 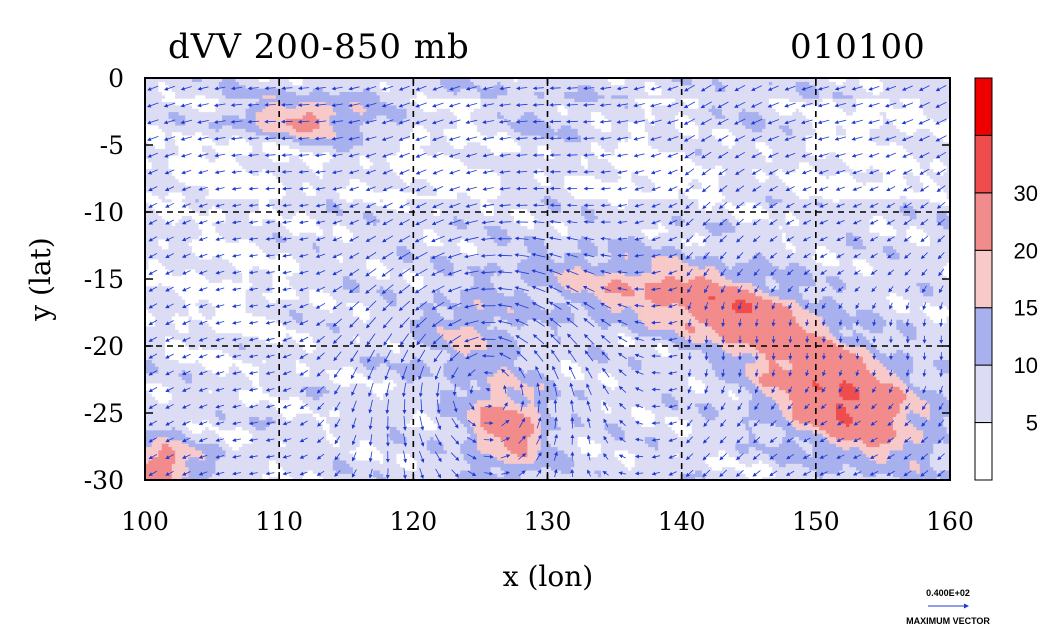 What do you see at coordinates (319, 47) in the screenshot?
I see `chart-title: dVV 200-850 mb` at bounding box center [319, 47].